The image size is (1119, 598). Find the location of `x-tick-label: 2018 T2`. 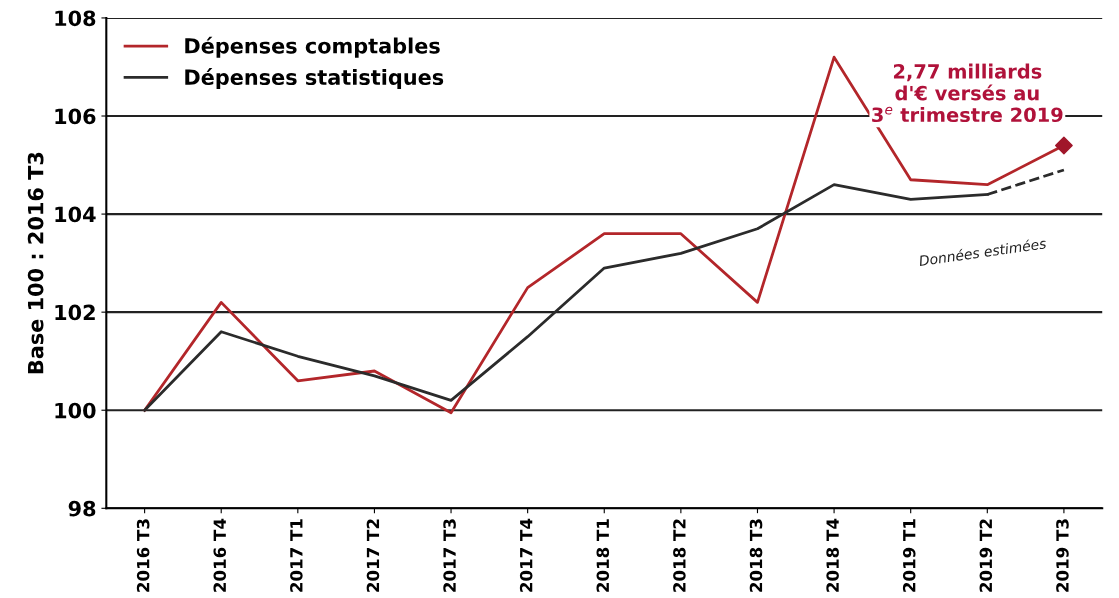

x-tick-label: 2018 T2 is located at coordinates (679, 555).